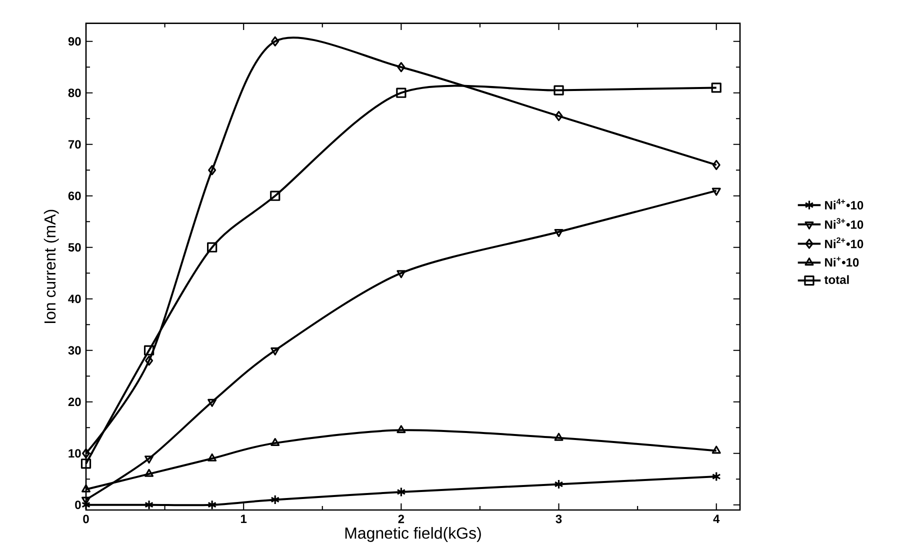 This screenshot has height=558, width=908. What do you see at coordinates (74, 196) in the screenshot?
I see `y-tick-label: 60` at bounding box center [74, 196].